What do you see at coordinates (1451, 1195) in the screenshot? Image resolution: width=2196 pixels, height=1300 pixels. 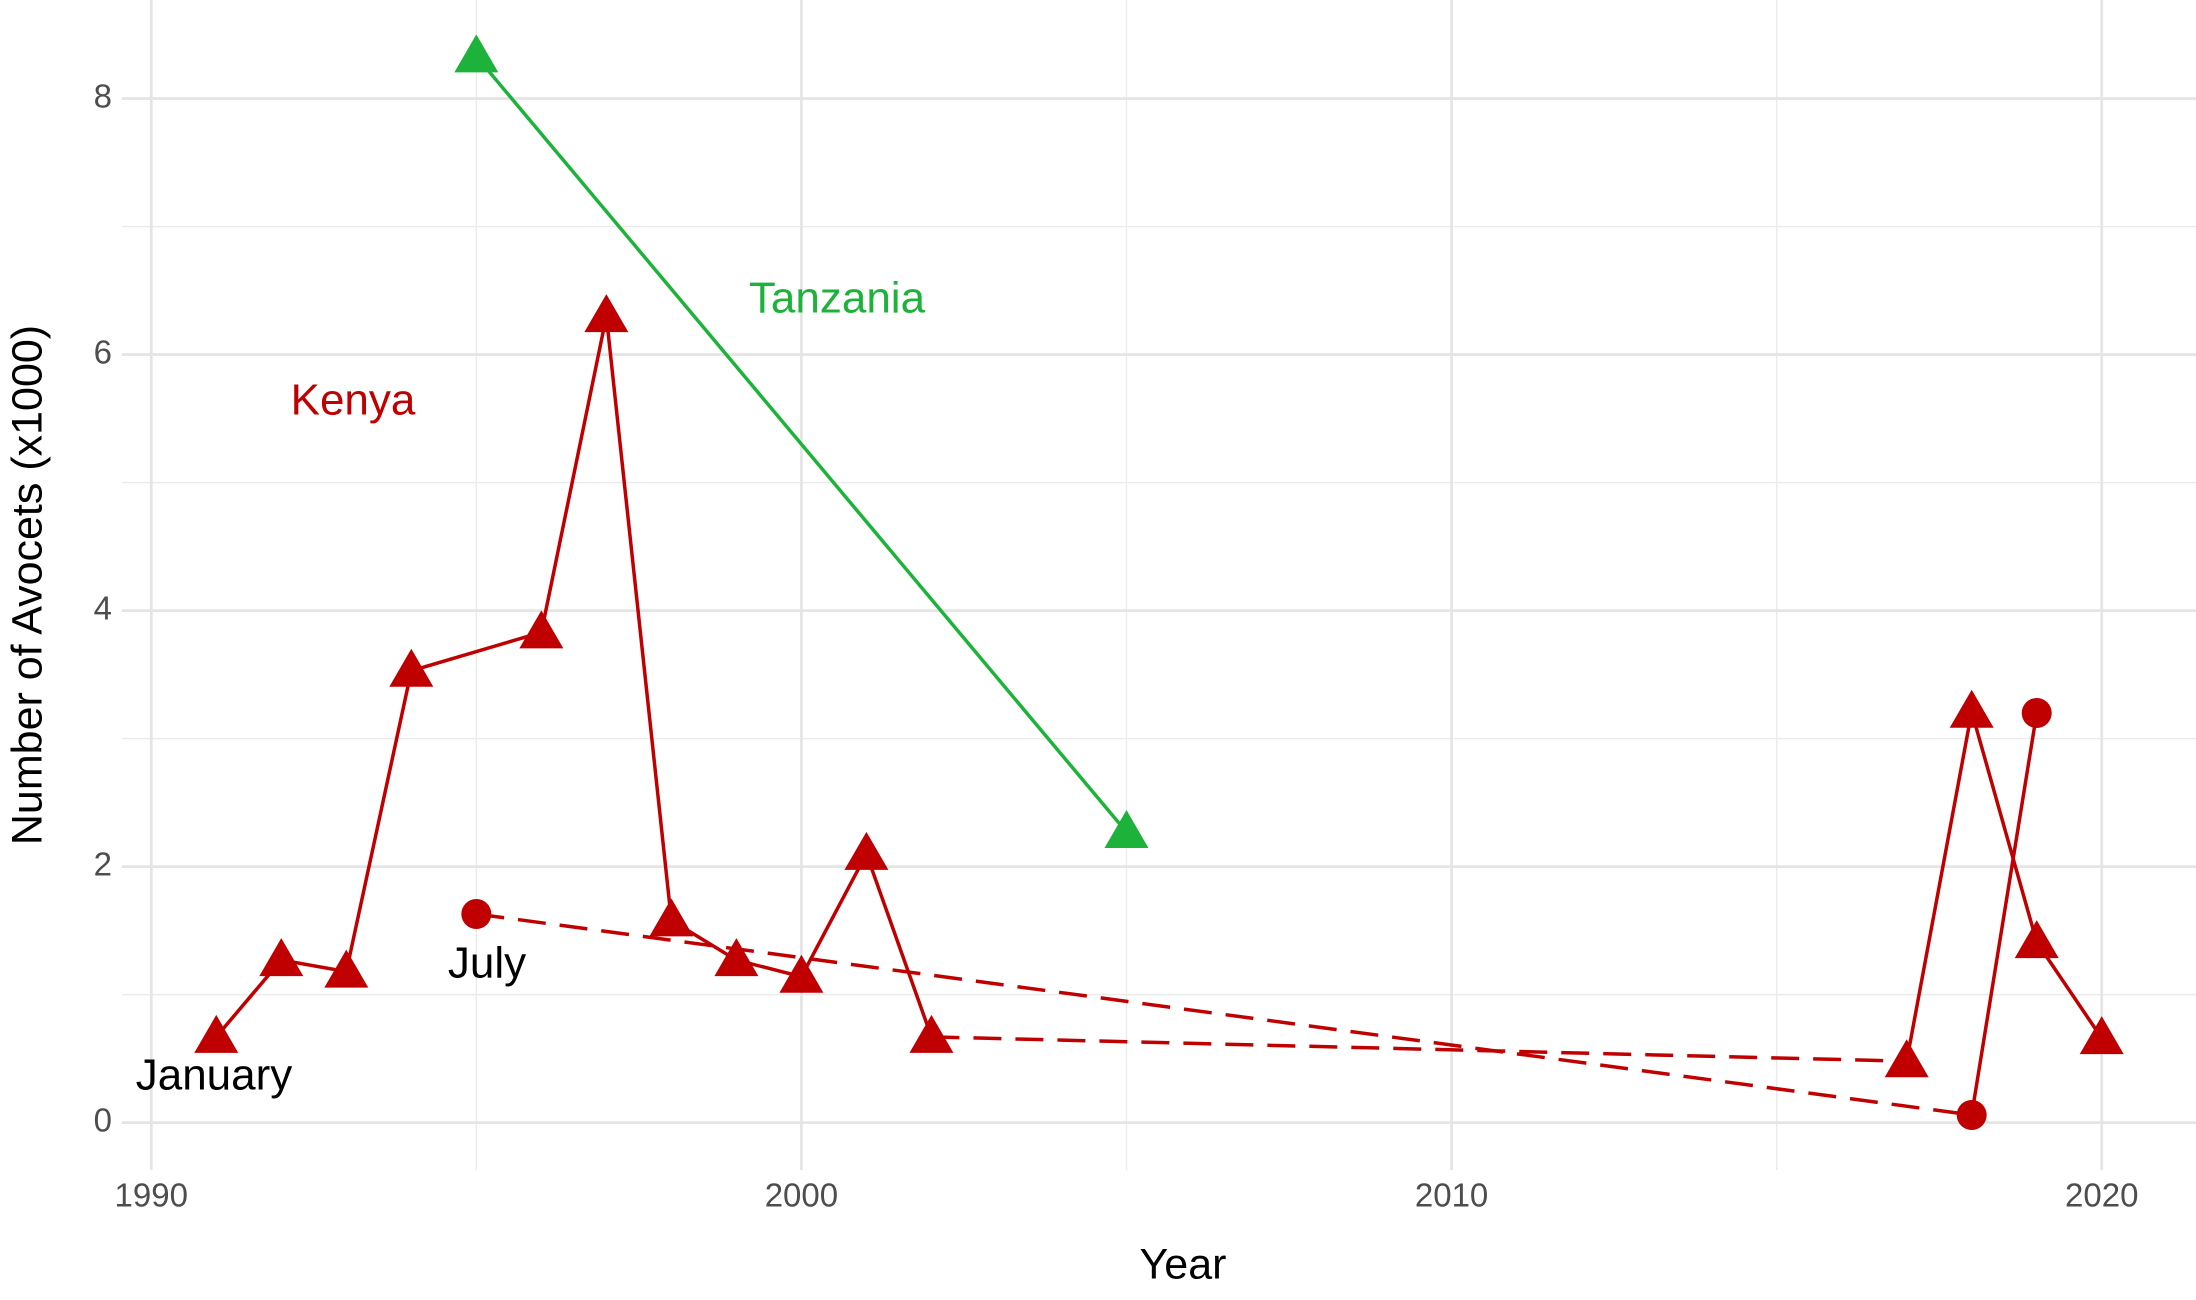 I see `x-tick-label: 2010` at bounding box center [1451, 1195].